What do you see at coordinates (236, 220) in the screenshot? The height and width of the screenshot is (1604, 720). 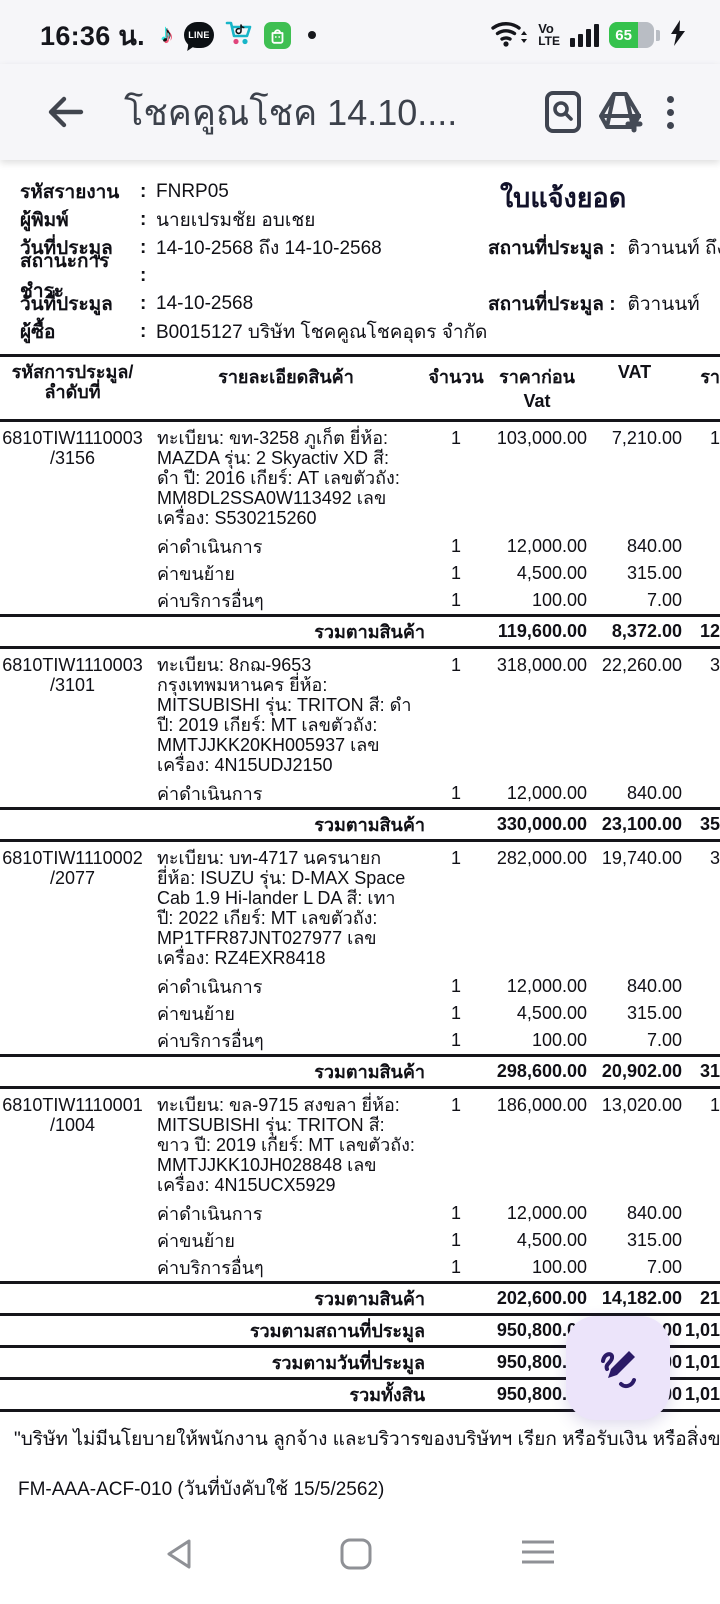 I see `field-value: นายเปรมชัย อบเชย` at bounding box center [236, 220].